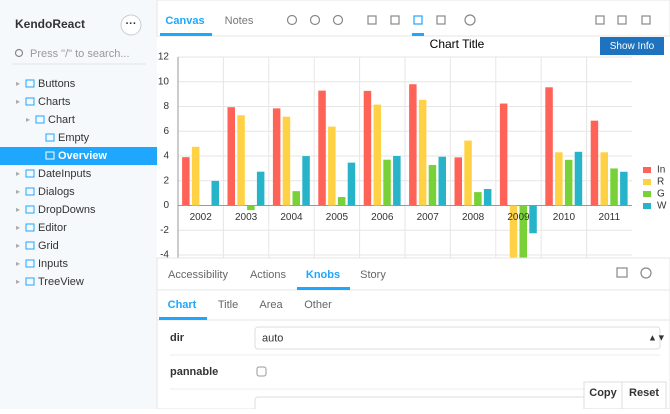  Describe the element at coordinates (473, 217) in the screenshot. I see `x-tick-label: 2008` at that location.